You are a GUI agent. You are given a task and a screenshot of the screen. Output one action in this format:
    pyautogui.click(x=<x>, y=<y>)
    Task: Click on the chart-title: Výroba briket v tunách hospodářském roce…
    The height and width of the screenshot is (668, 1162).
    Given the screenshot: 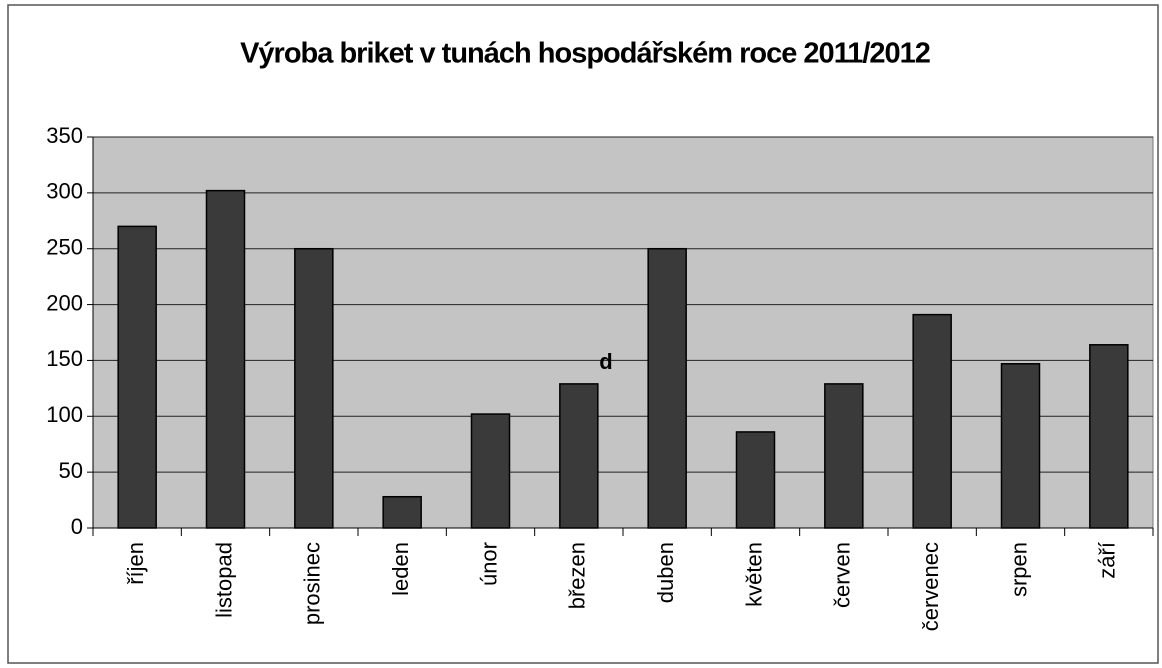 What is the action you would take?
    pyautogui.click(x=585, y=54)
    